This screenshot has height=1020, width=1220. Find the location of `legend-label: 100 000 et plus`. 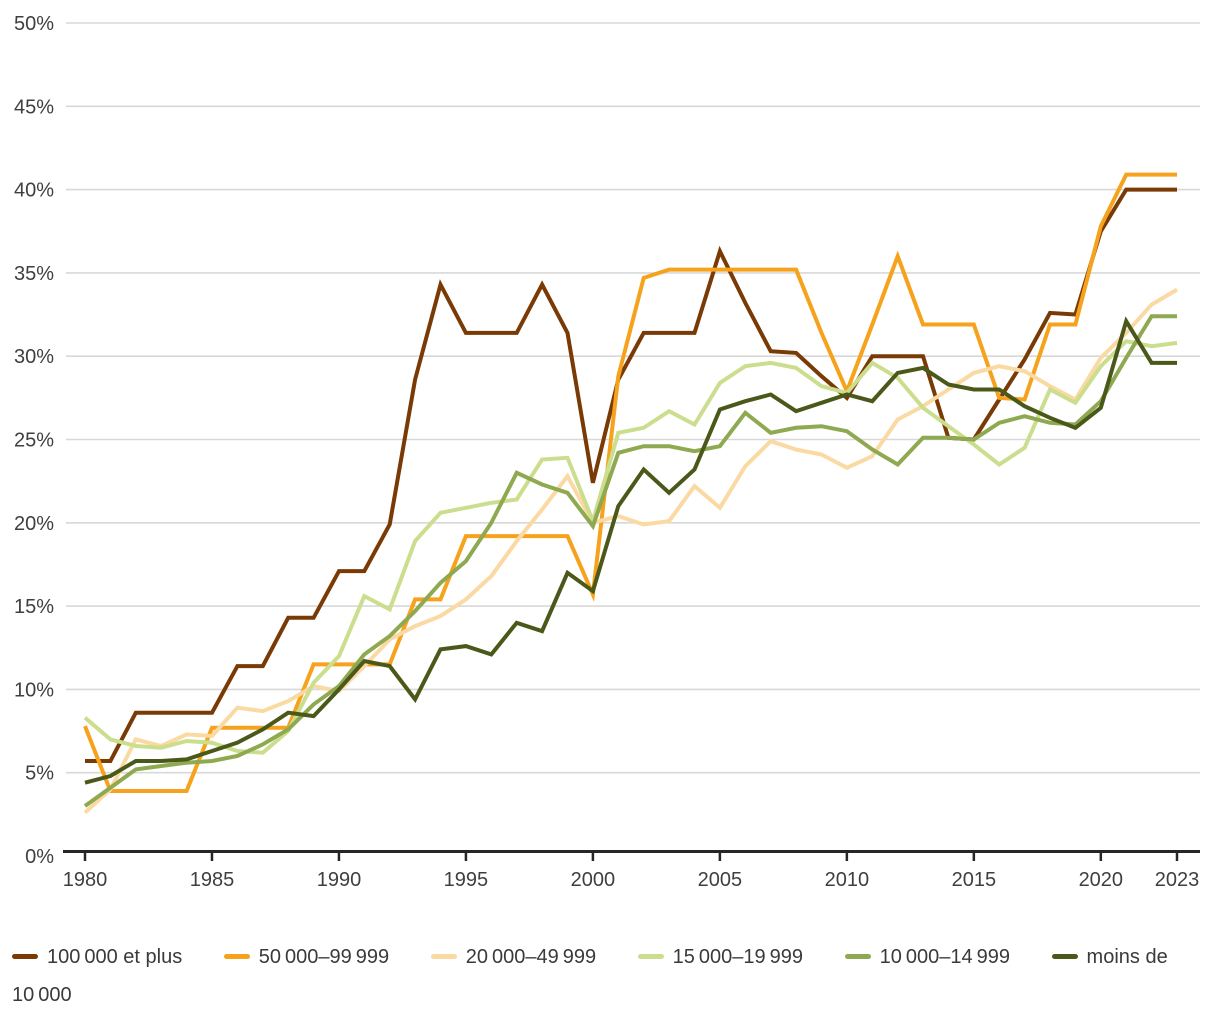

legend-label: 100 000 et plus is located at coordinates (115, 957).